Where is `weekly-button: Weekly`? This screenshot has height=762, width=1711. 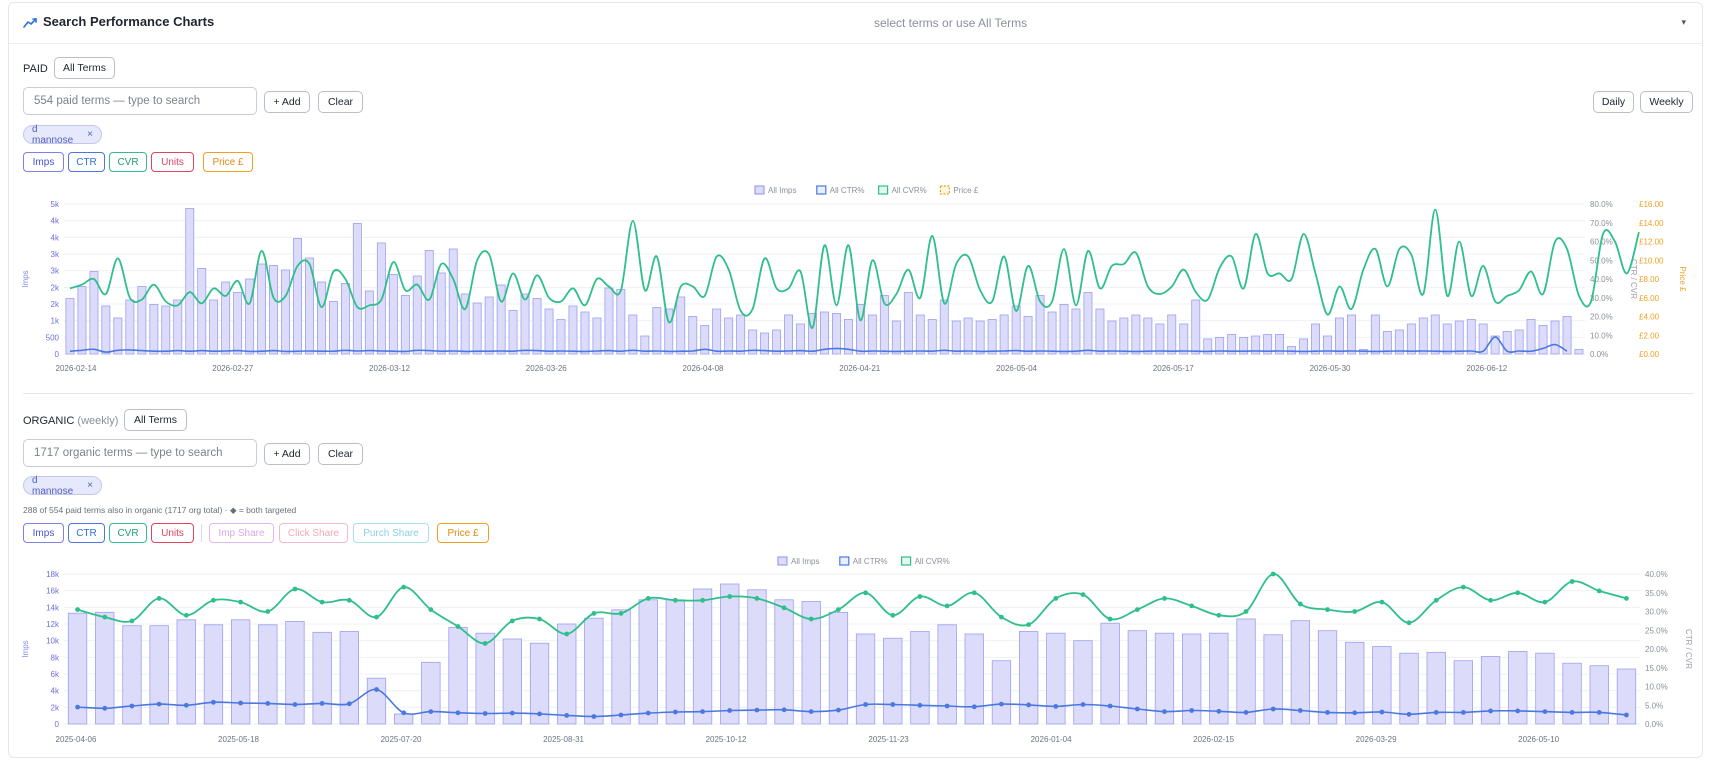 weekly-button: Weekly is located at coordinates (1666, 102).